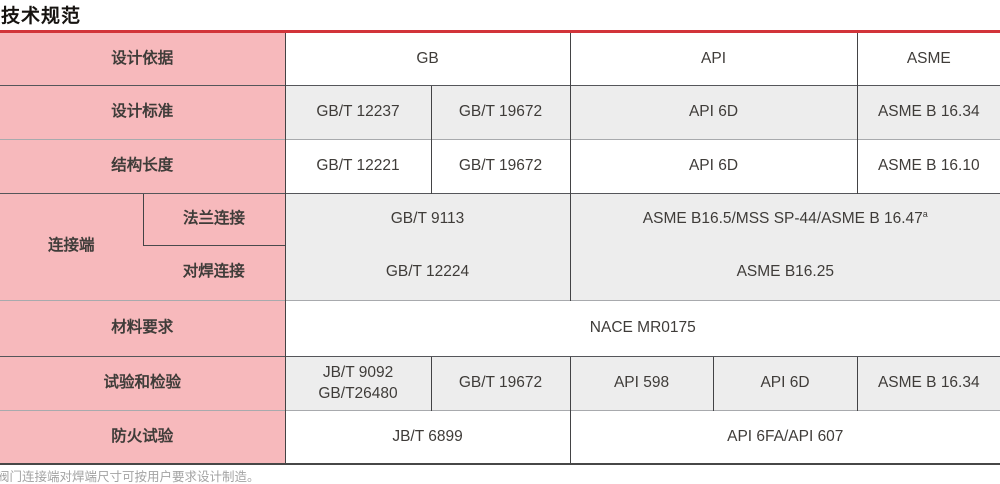 This screenshot has width=1000, height=484. What do you see at coordinates (427, 59) in the screenshot?
I see `cell-header-gb: GB` at bounding box center [427, 59].